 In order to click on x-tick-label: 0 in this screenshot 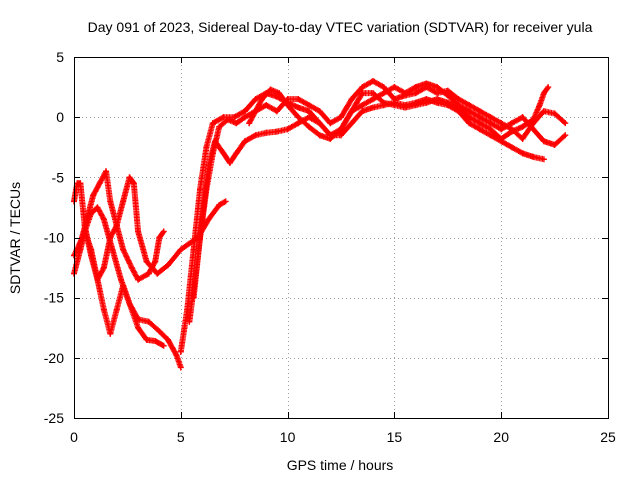, I will do `click(74, 437)`.